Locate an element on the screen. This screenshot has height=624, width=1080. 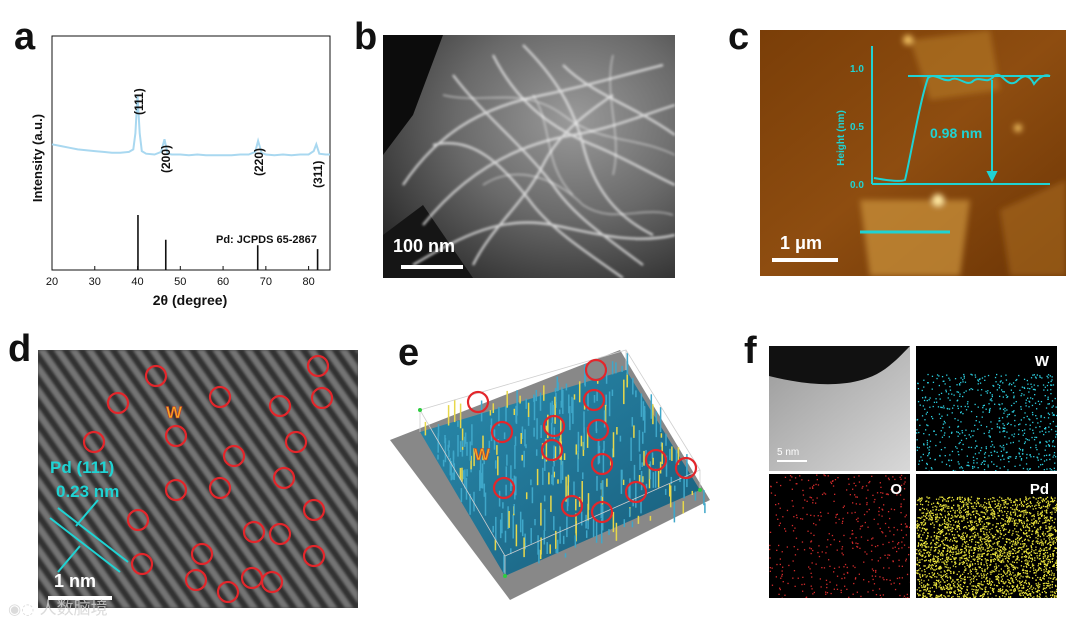
w-atom-marker is located at coordinates (598, 430).